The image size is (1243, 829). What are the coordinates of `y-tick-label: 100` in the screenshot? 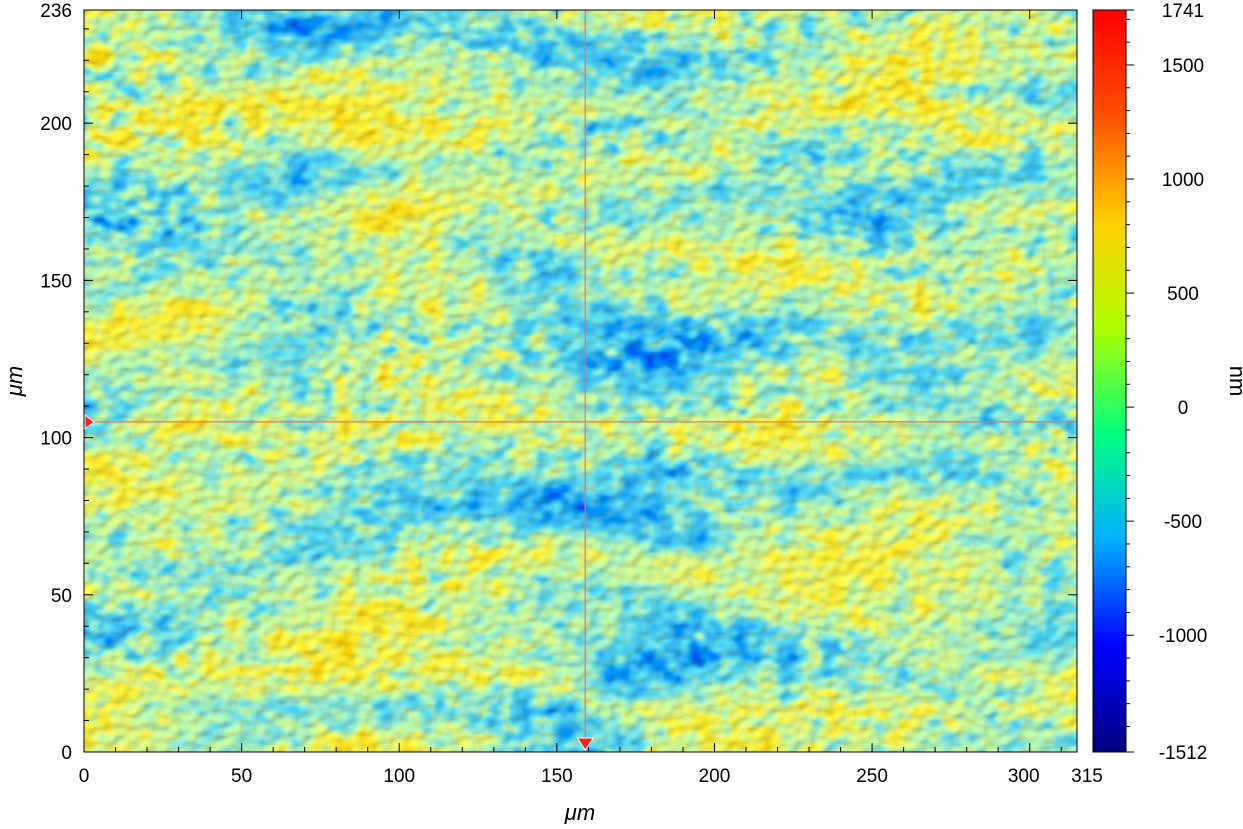 It's located at (56, 439).